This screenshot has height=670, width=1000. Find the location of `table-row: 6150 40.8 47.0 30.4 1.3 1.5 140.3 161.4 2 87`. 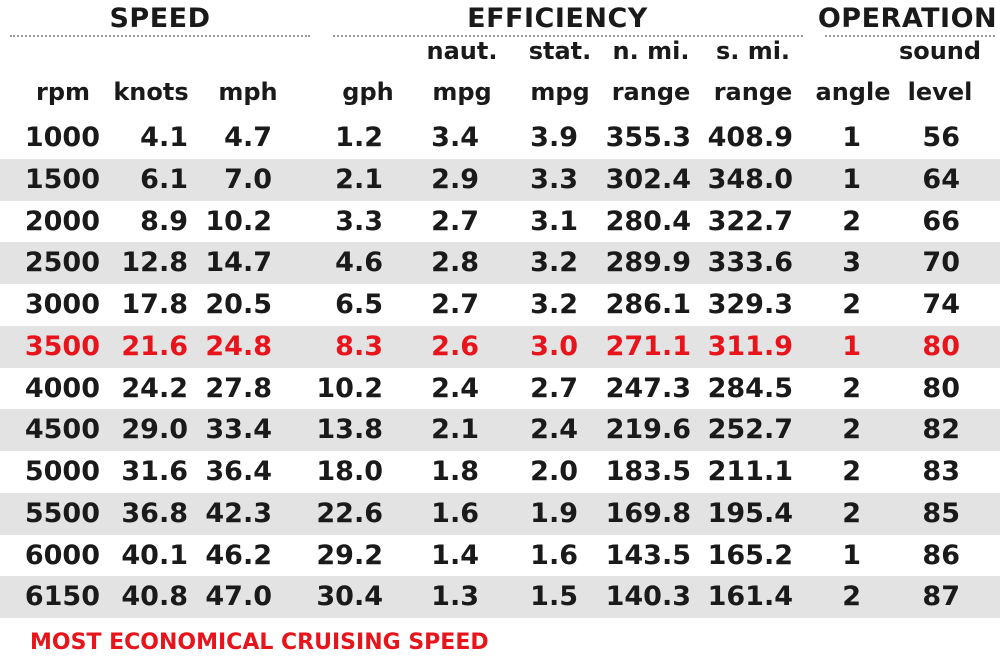

table-row: 6150 40.8 47.0 30.4 1.3 1.5 140.3 161.4 2 87 is located at coordinates (500, 597).